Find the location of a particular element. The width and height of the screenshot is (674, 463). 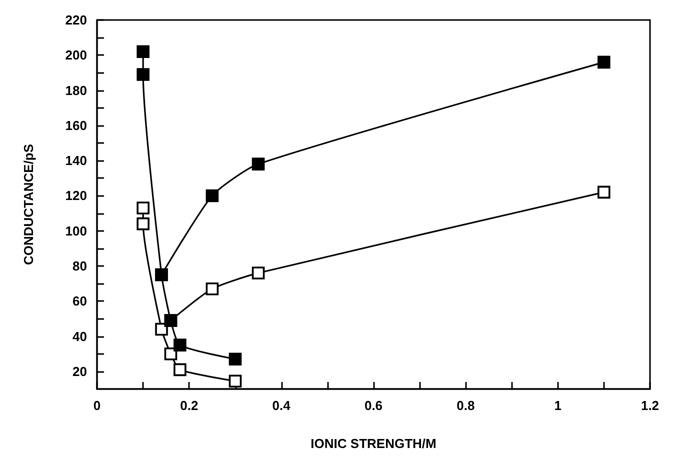

y-tick-label: 220 is located at coordinates (76, 20).